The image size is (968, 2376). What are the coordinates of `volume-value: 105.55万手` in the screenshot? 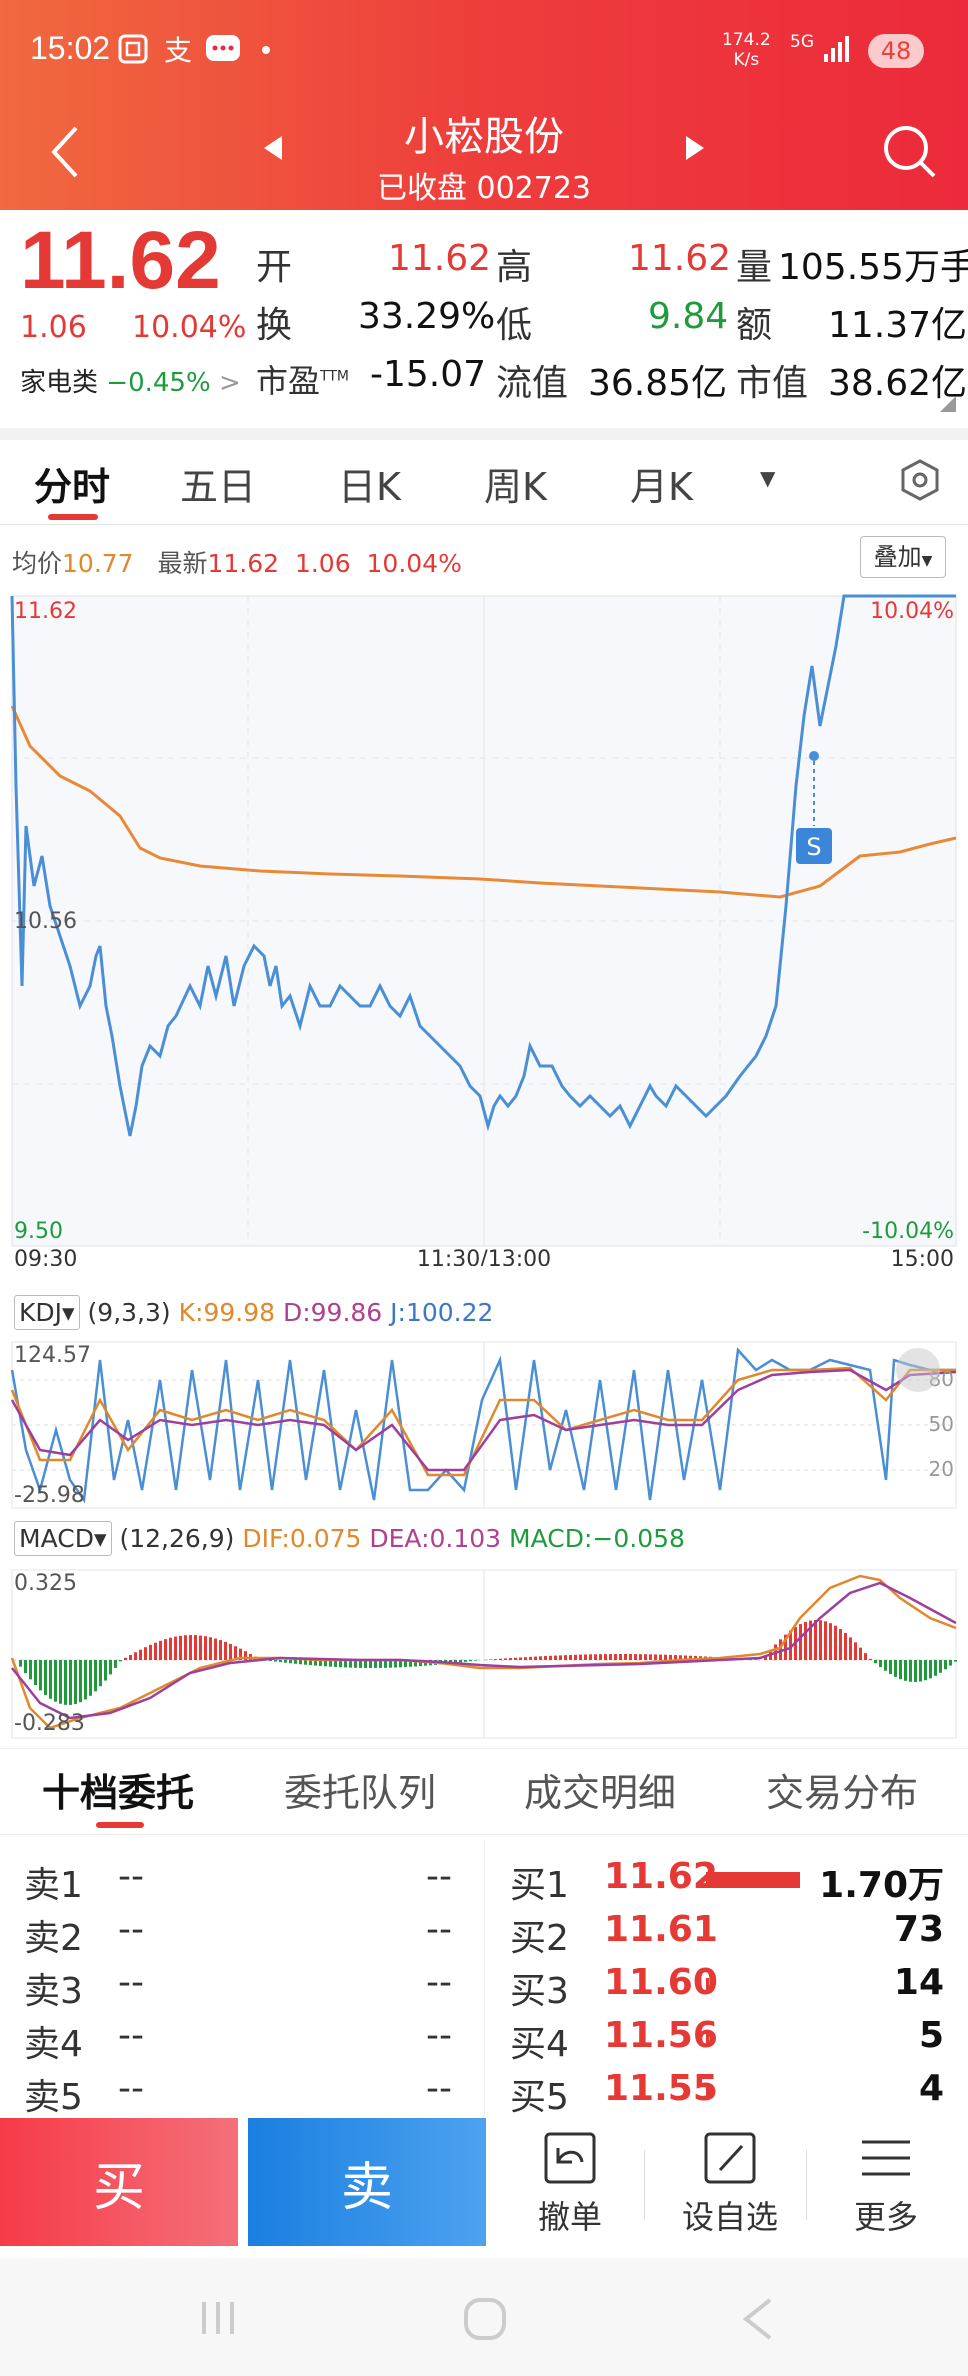 It's located at (873, 267).